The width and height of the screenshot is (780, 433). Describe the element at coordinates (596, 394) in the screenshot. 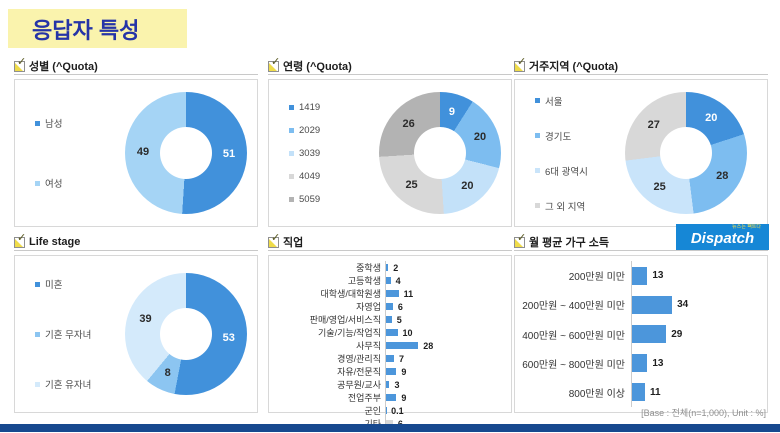

I see `bar-category-label: 800만원 이상` at that location.